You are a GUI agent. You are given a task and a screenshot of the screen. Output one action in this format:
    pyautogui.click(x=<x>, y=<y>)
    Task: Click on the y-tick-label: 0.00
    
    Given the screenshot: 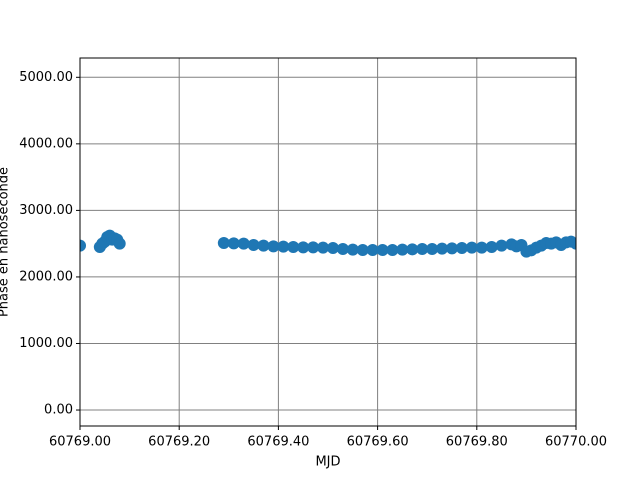 What is the action you would take?
    pyautogui.click(x=58, y=410)
    